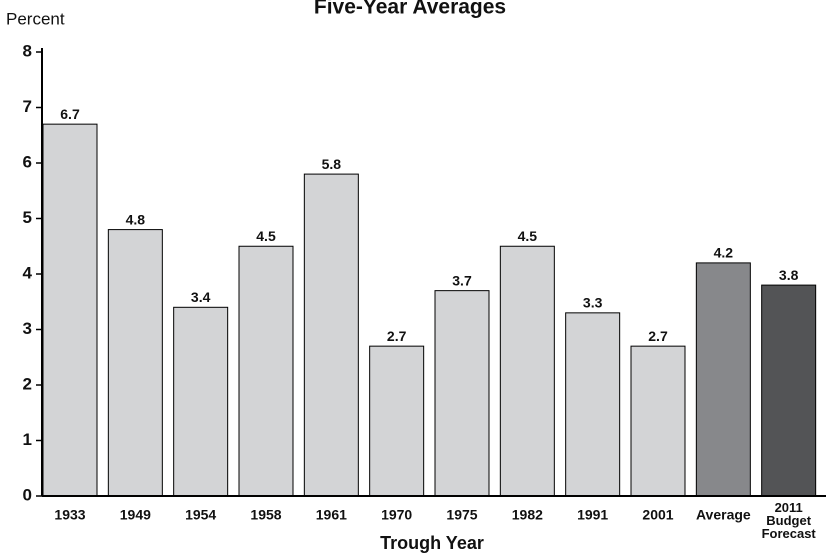 The width and height of the screenshot is (833, 556). I want to click on y-tick-label: 0, so click(27, 494).